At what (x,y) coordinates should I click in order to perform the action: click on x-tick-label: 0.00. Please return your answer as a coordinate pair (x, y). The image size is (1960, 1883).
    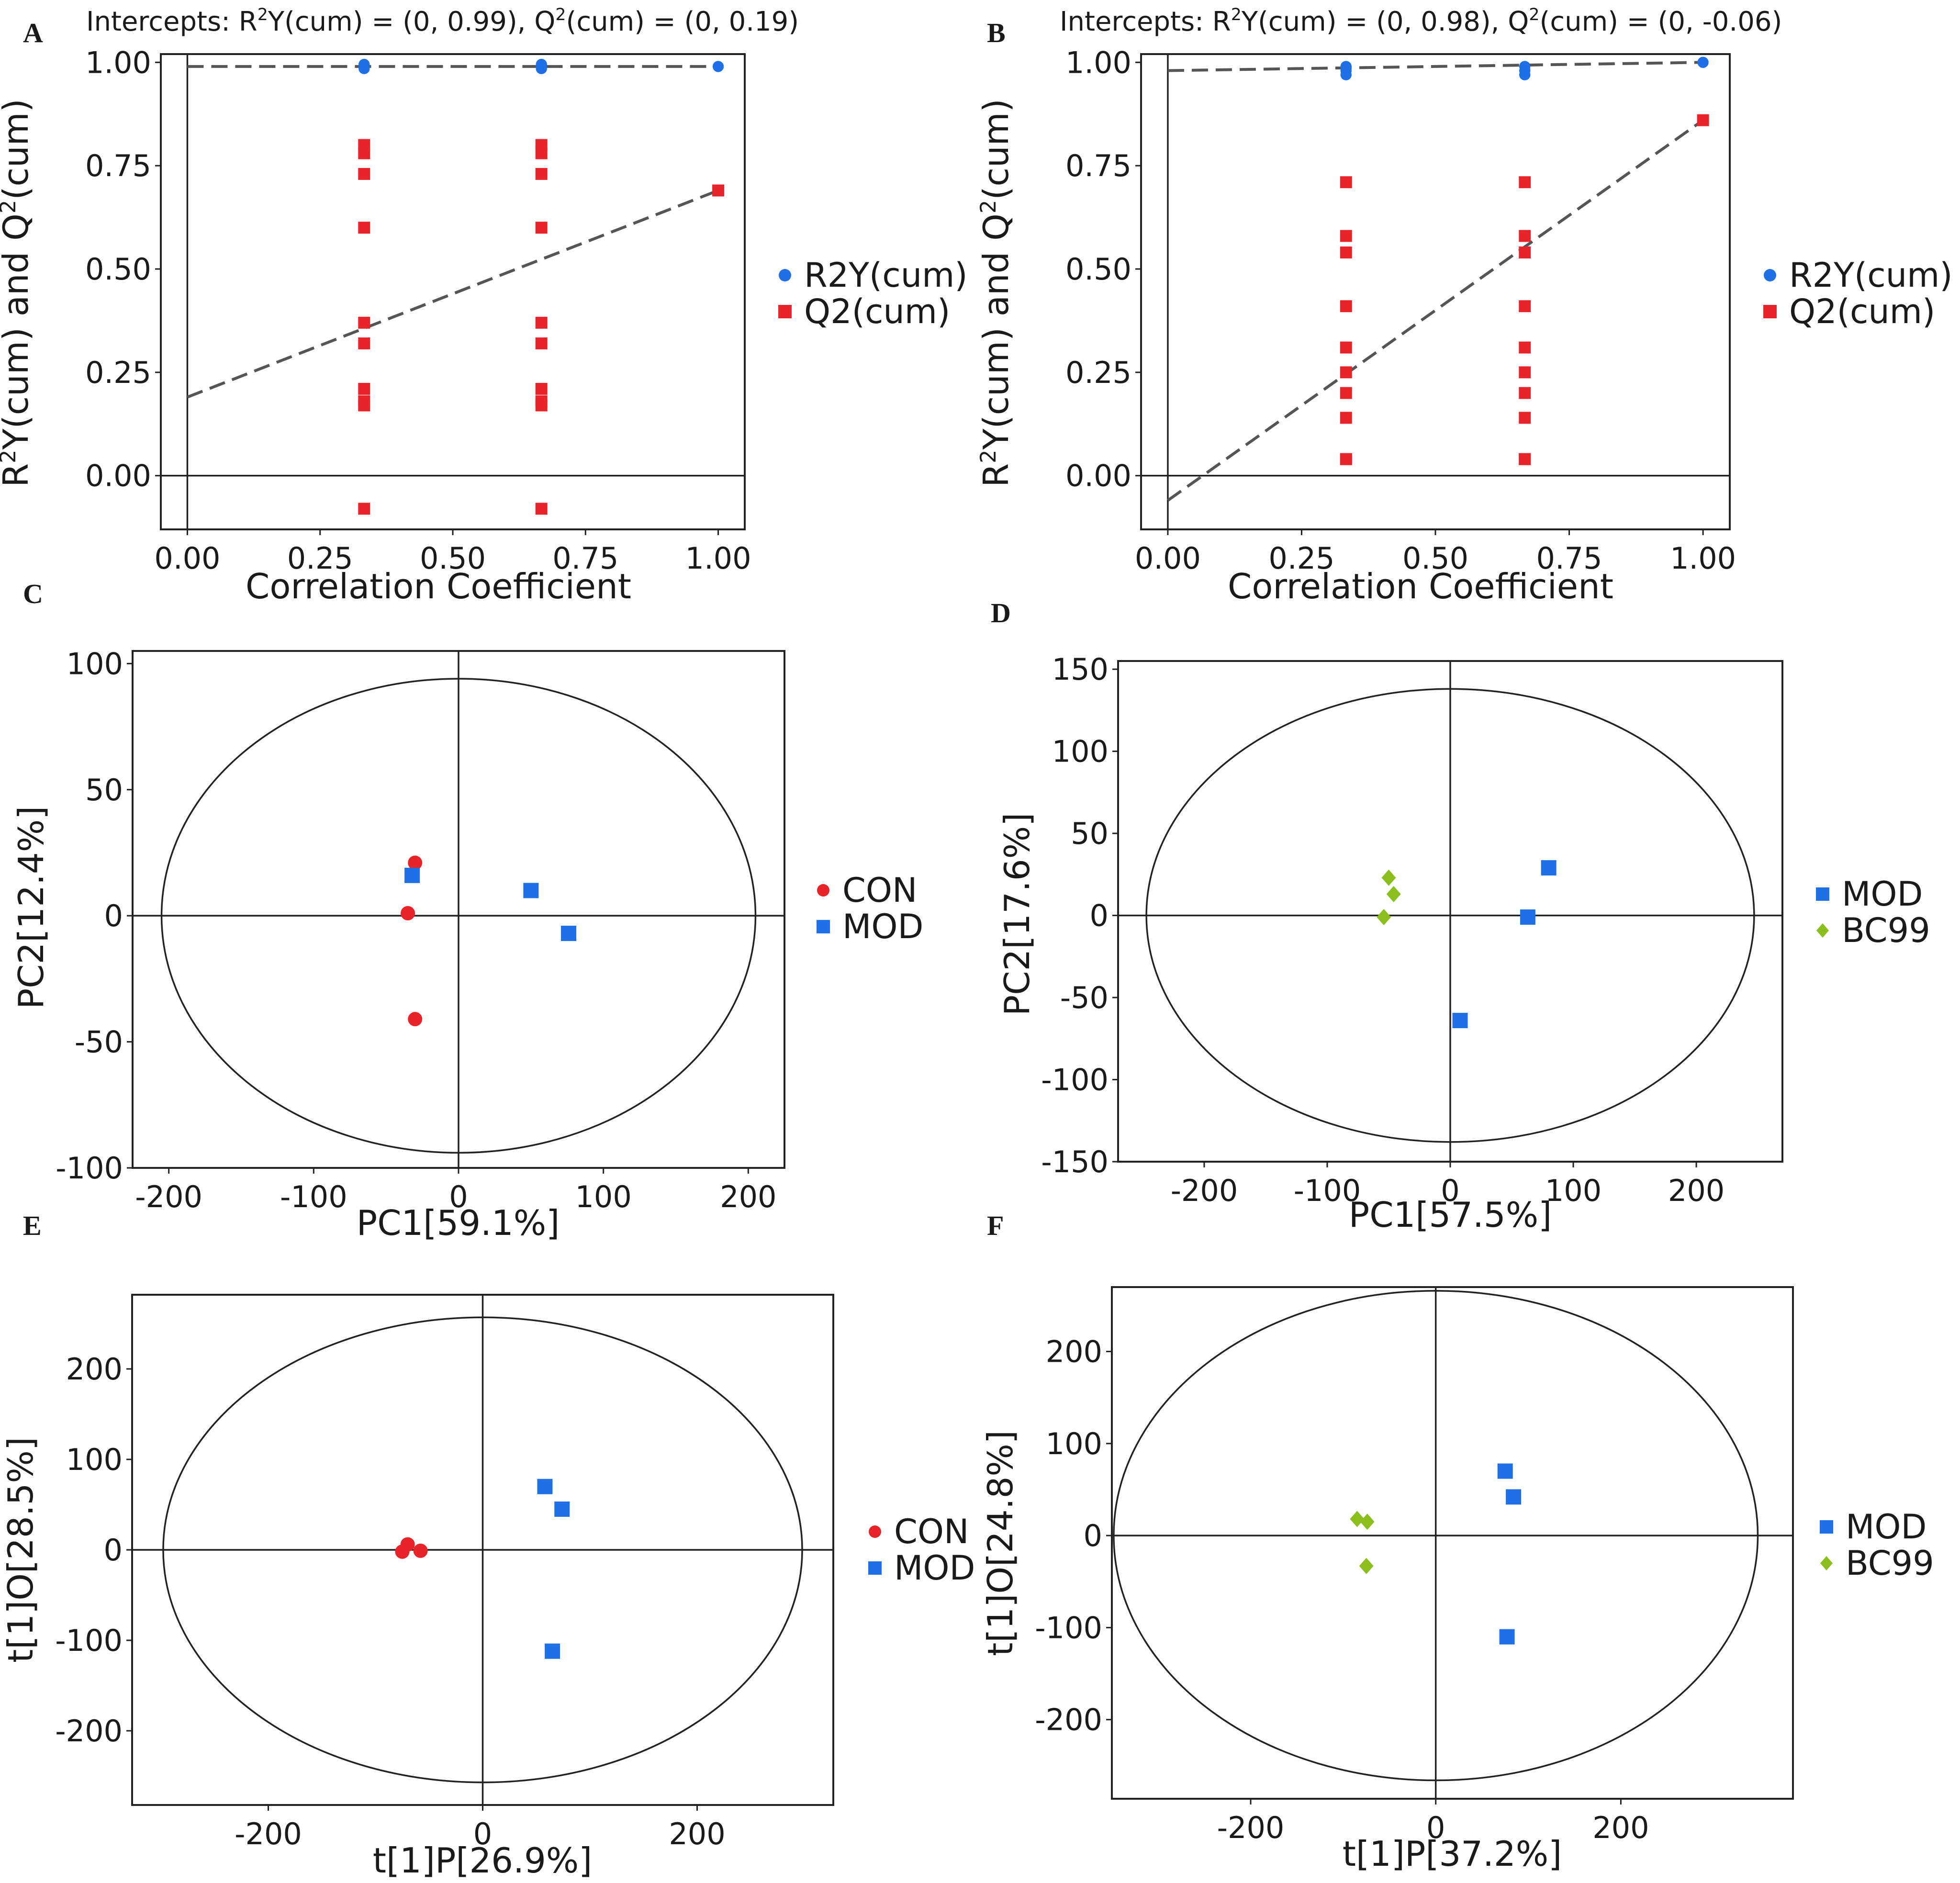
    Looking at the image, I should click on (187, 558).